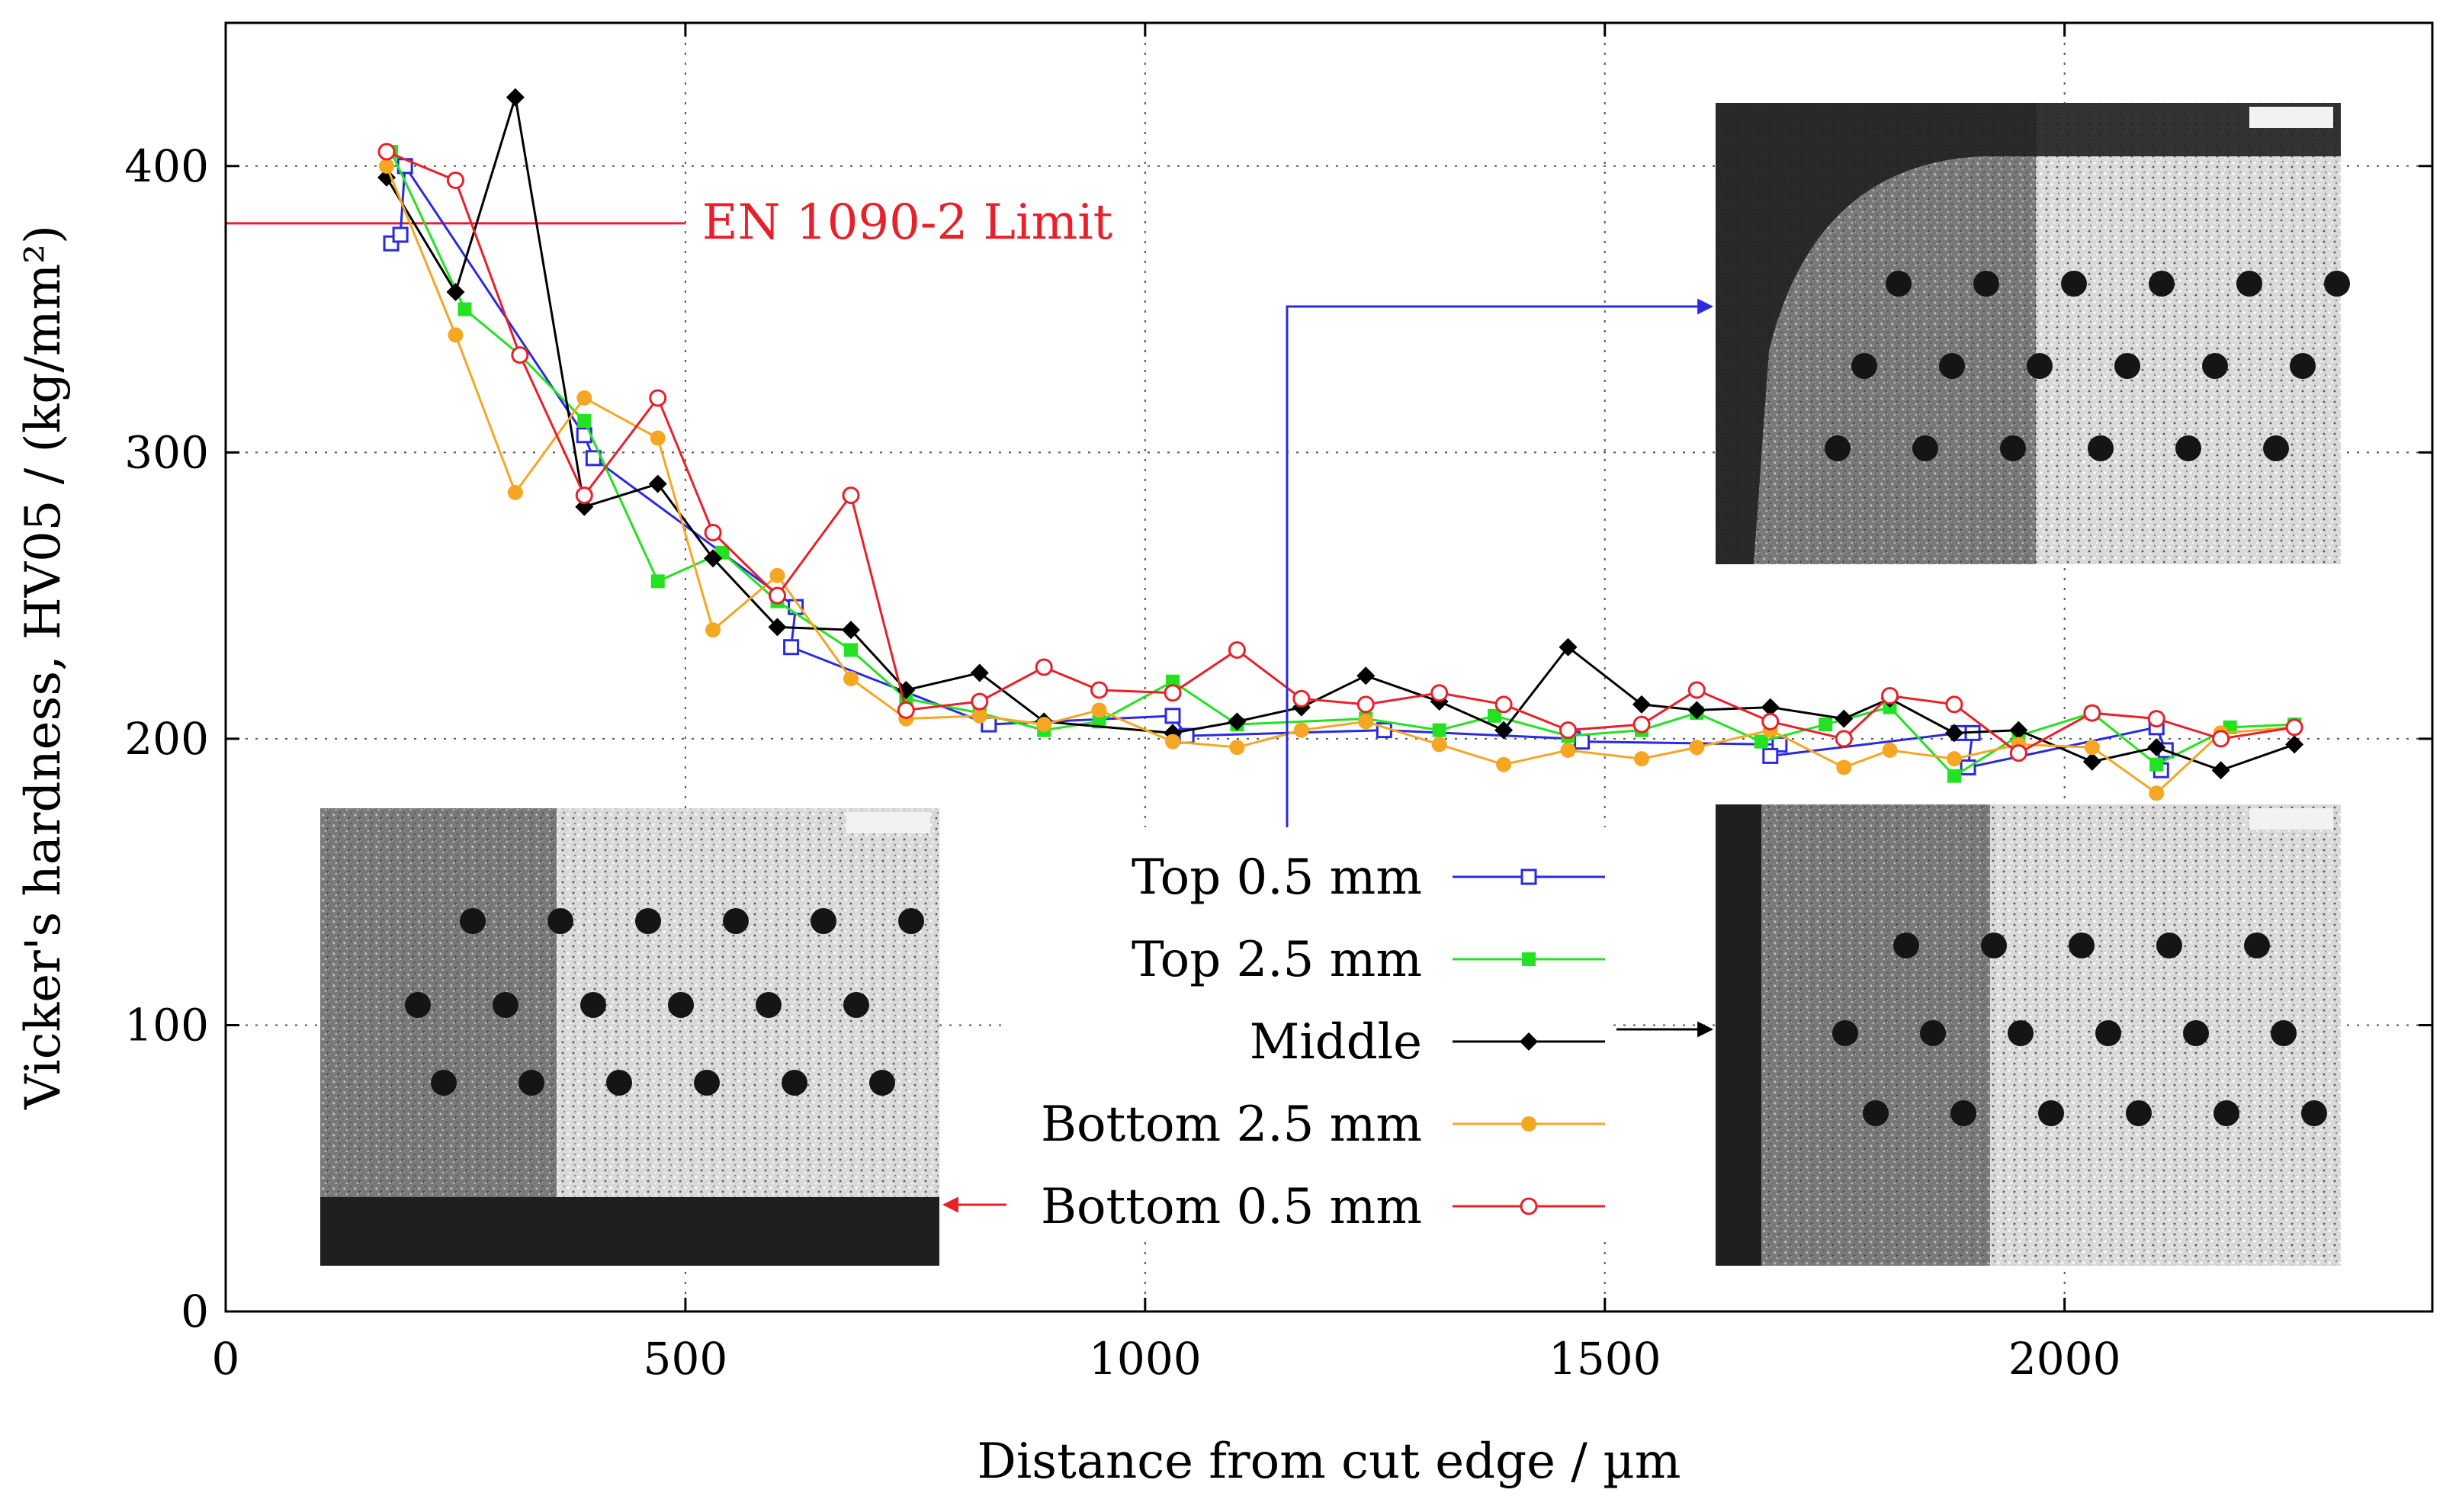 The image size is (2443, 1512). What do you see at coordinates (166, 452) in the screenshot?
I see `y-tick-label: 300` at bounding box center [166, 452].